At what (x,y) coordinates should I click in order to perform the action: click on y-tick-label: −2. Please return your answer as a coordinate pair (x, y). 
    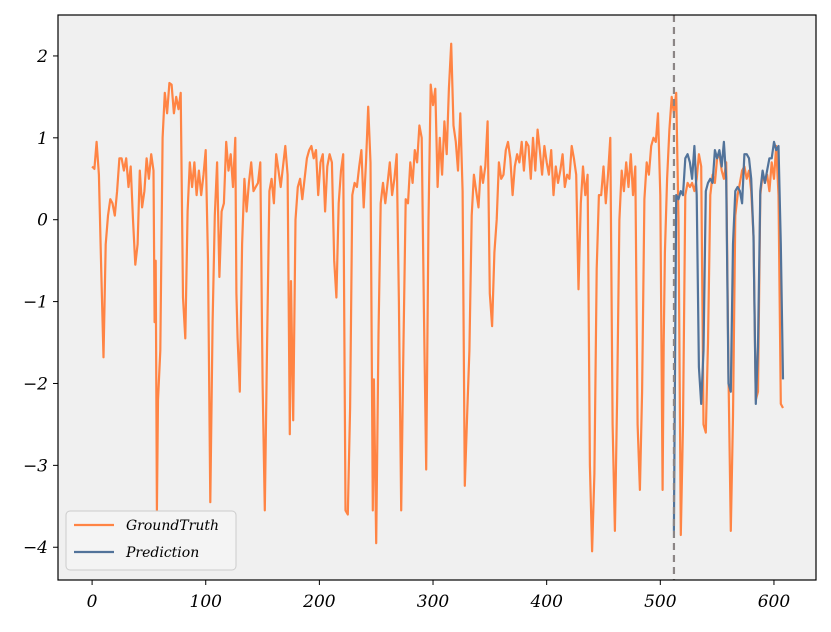
    Looking at the image, I should click on (35, 384).